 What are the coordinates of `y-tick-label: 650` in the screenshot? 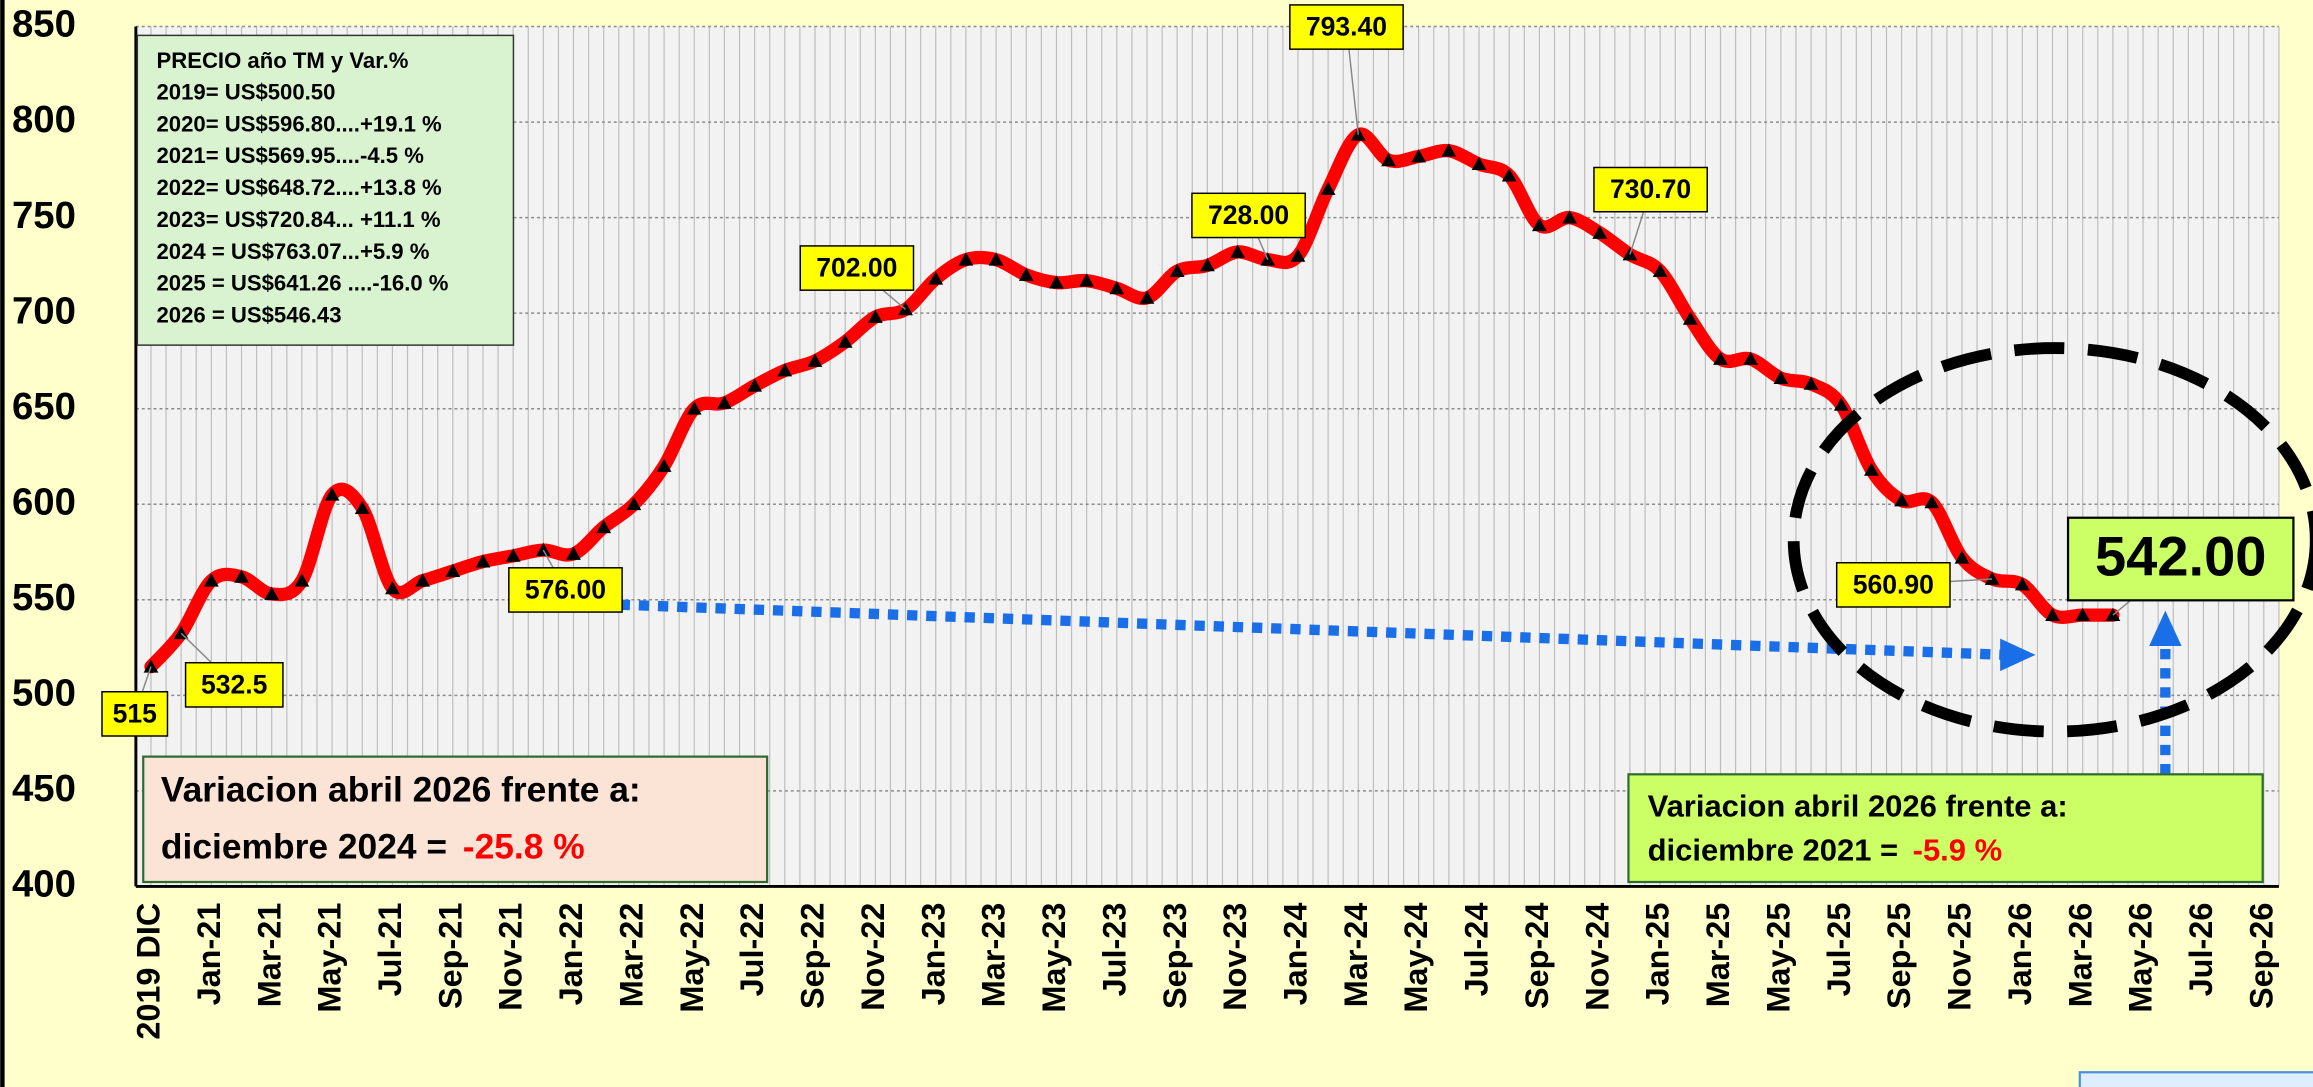 It's located at (44, 406).